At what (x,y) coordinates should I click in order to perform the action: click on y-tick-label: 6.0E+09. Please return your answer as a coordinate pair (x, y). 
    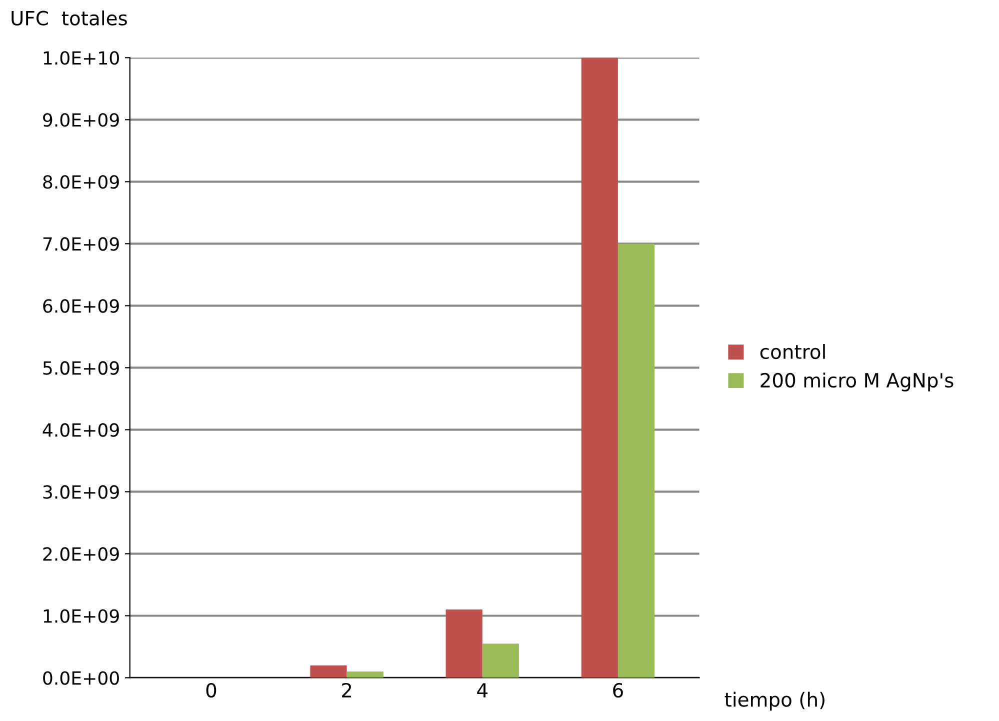
    Looking at the image, I should click on (81, 306).